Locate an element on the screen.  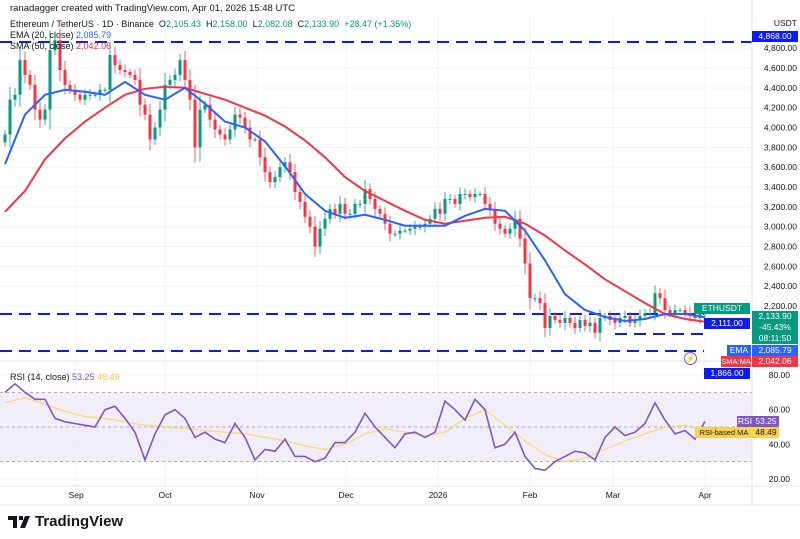
ema-value: 2,085.79 is located at coordinates (94, 35).